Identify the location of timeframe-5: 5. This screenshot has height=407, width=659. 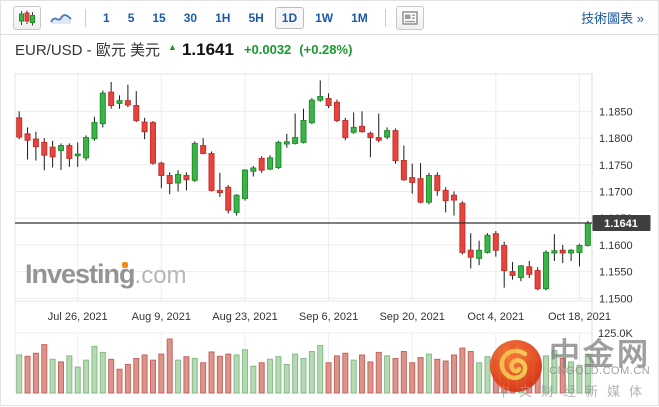
(131, 18).